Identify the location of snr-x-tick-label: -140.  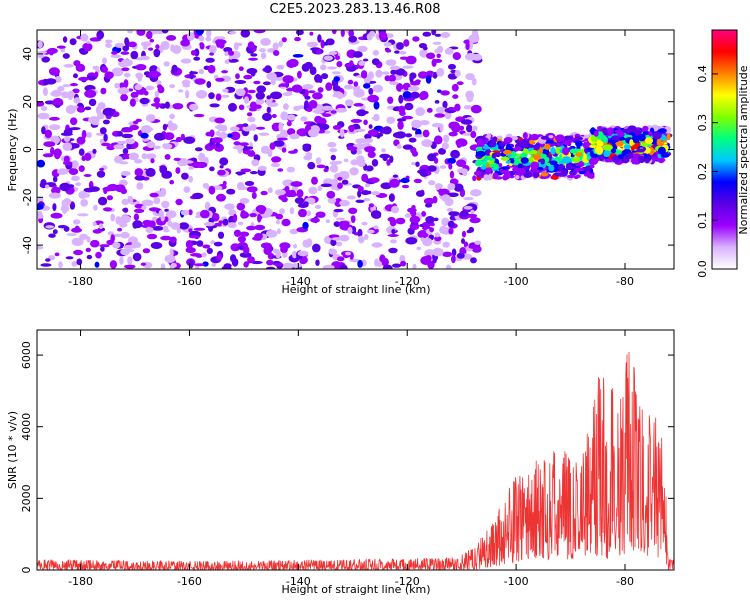
(298, 581).